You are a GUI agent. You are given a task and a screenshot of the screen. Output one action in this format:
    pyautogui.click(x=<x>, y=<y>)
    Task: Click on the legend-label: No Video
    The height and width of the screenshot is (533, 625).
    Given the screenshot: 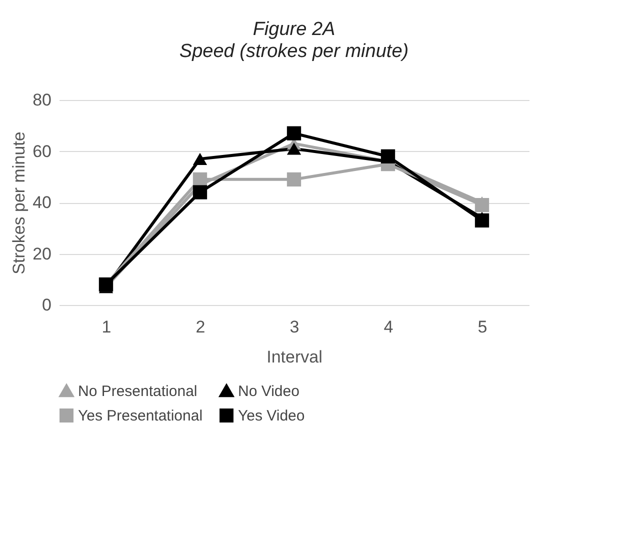 What is the action you would take?
    pyautogui.click(x=269, y=391)
    